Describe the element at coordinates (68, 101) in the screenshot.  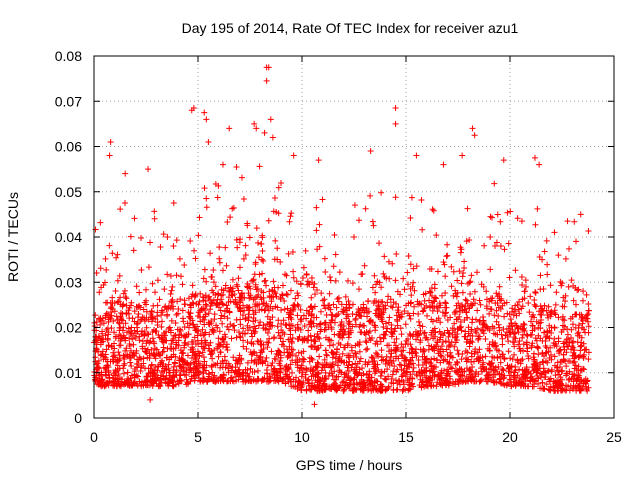
I see `y-tick-label: 0.07` at that location.